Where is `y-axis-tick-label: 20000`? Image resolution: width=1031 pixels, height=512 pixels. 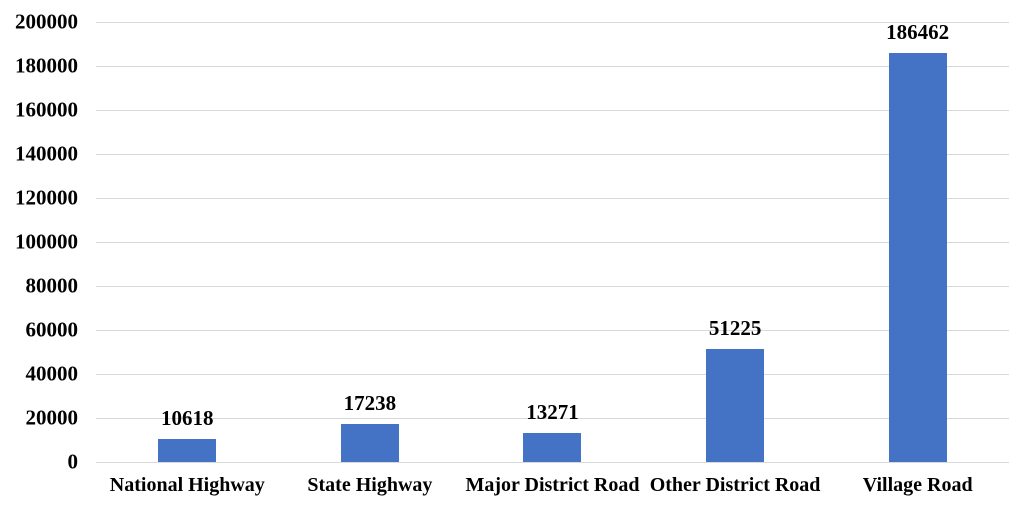 y-axis-tick-label: 20000 is located at coordinates (52, 417).